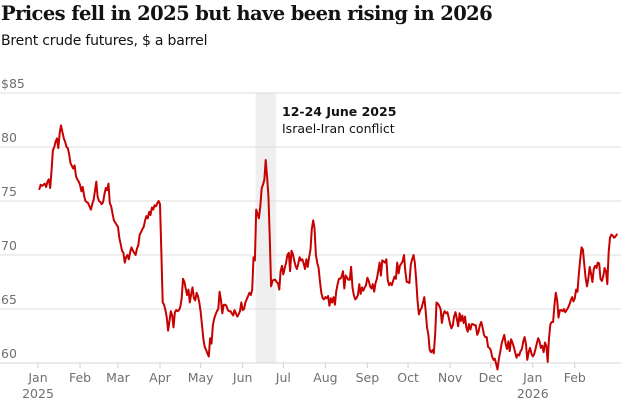 This screenshot has height=407, width=628. Describe the element at coordinates (9, 245) in the screenshot. I see `y-tick-label: 70` at that location.